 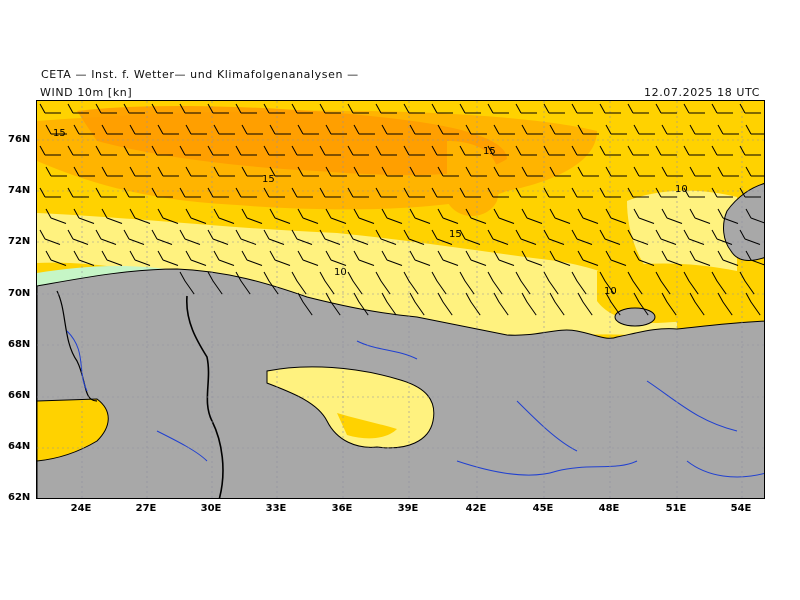 I want to click on lat-label: 76N, so click(x=19, y=139).